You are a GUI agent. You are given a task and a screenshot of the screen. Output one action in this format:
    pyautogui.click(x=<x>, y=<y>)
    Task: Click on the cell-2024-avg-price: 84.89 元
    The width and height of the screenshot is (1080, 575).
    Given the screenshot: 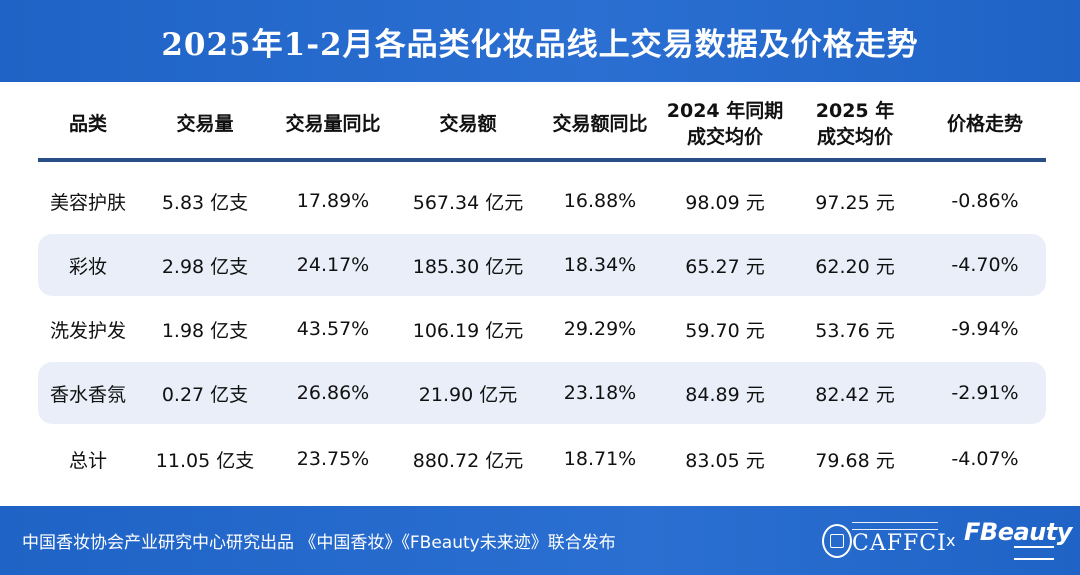 What is the action you would take?
    pyautogui.click(x=725, y=394)
    